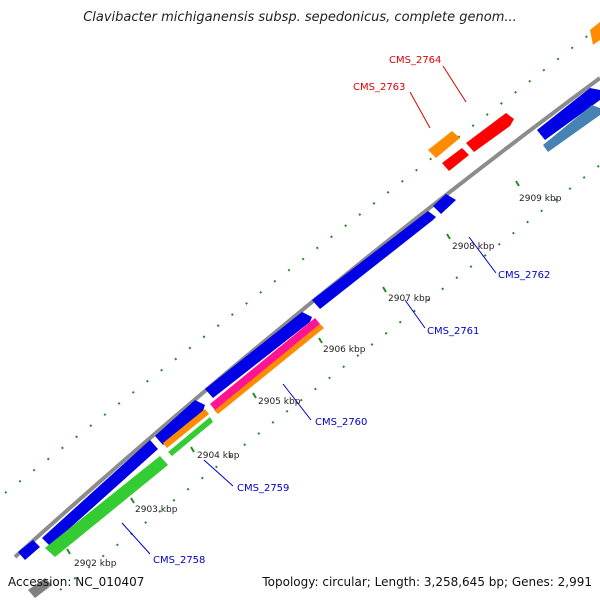 The width and height of the screenshot is (600, 600). Describe the element at coordinates (409, 299) in the screenshot. I see `tick-label: 2907 kbp` at that location.